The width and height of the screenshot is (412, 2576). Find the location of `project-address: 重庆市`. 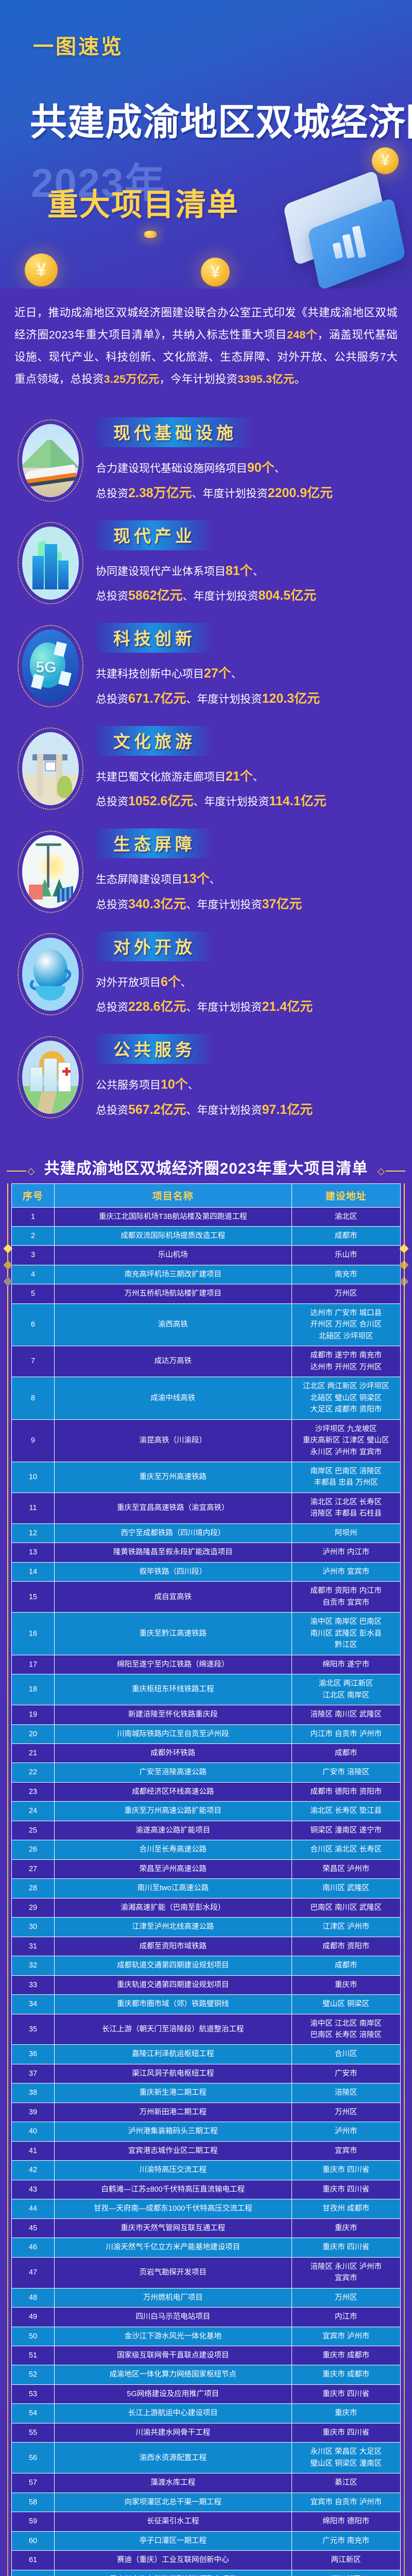

project-address: 重庆市 is located at coordinates (346, 1985).